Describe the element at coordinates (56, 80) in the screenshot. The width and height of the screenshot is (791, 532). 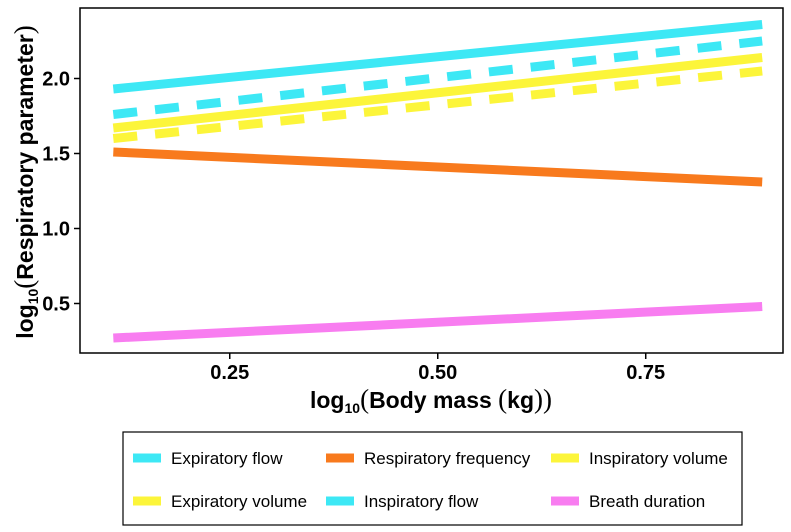
I see `y-tick-label: 2.0` at that location.